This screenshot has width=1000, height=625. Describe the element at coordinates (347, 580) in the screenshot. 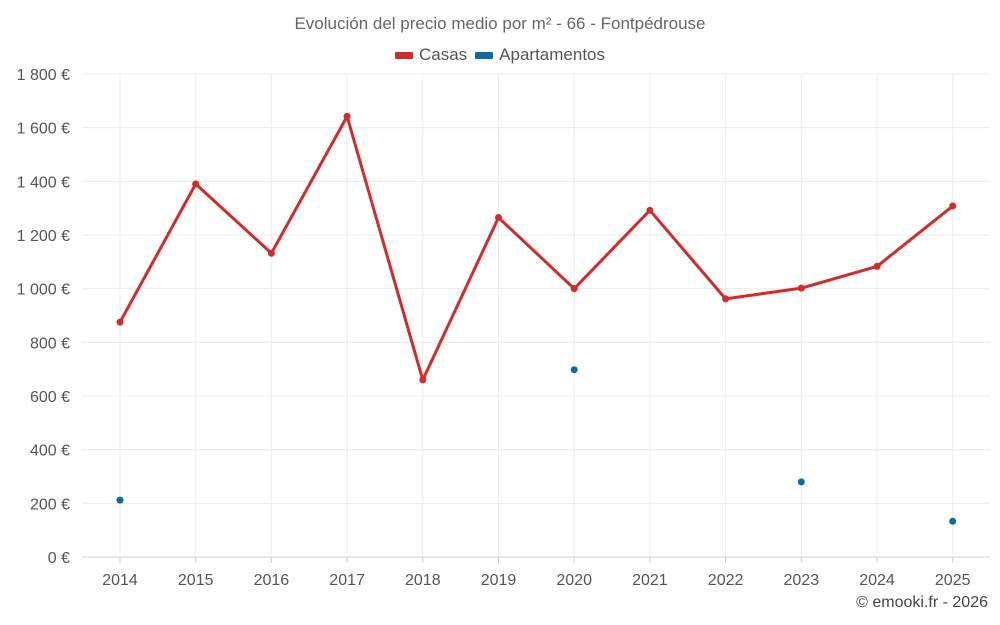

I see `x-tick-label: 2017` at that location.